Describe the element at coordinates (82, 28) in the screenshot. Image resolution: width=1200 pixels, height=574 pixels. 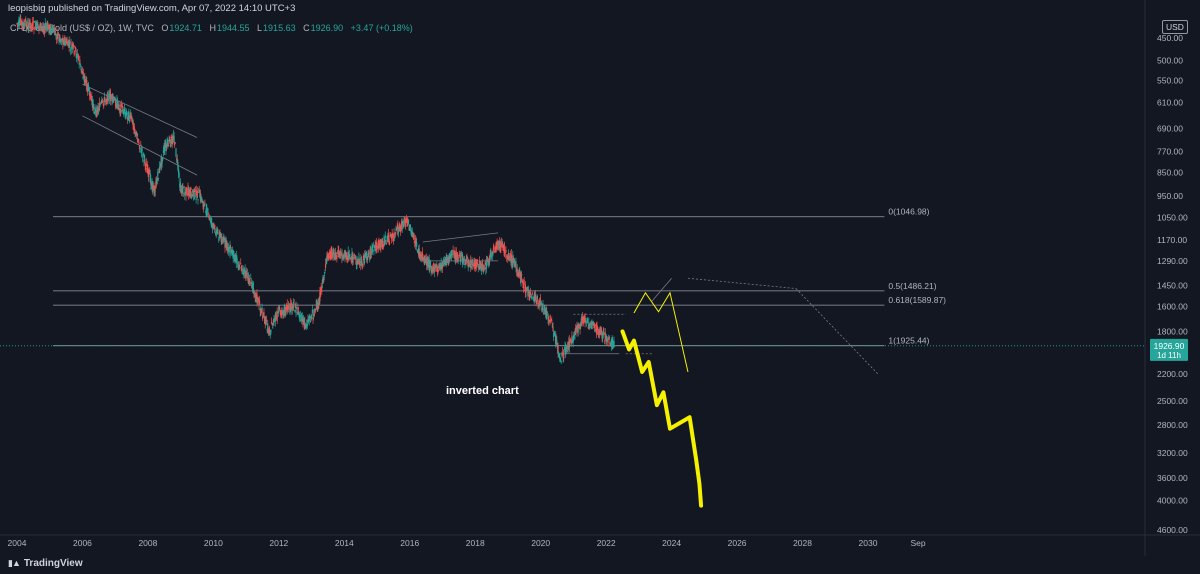
I see `symbol-name: CFDs on Gold (US$ / OZ), 1W, TVC` at that location.